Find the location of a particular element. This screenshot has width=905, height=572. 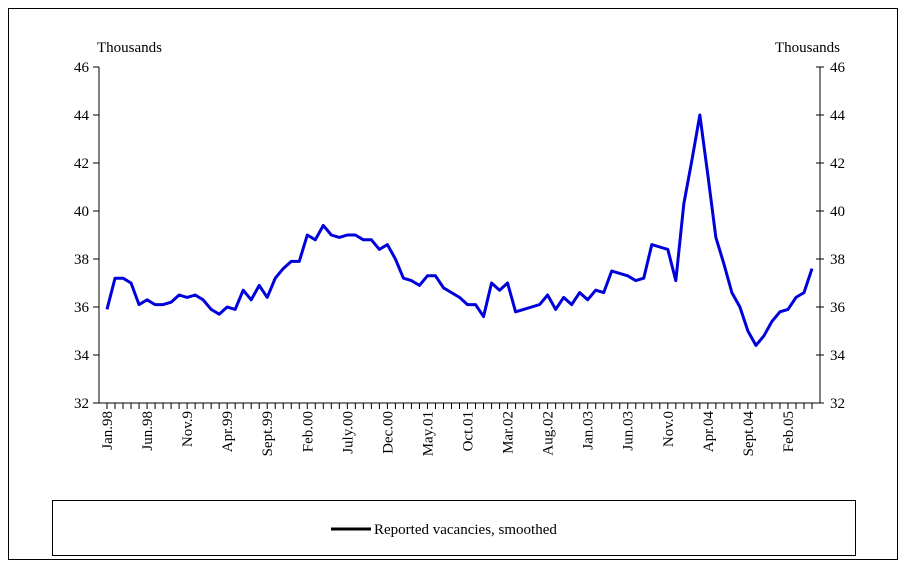

x-tick-label: Oct.01 is located at coordinates (469, 431).